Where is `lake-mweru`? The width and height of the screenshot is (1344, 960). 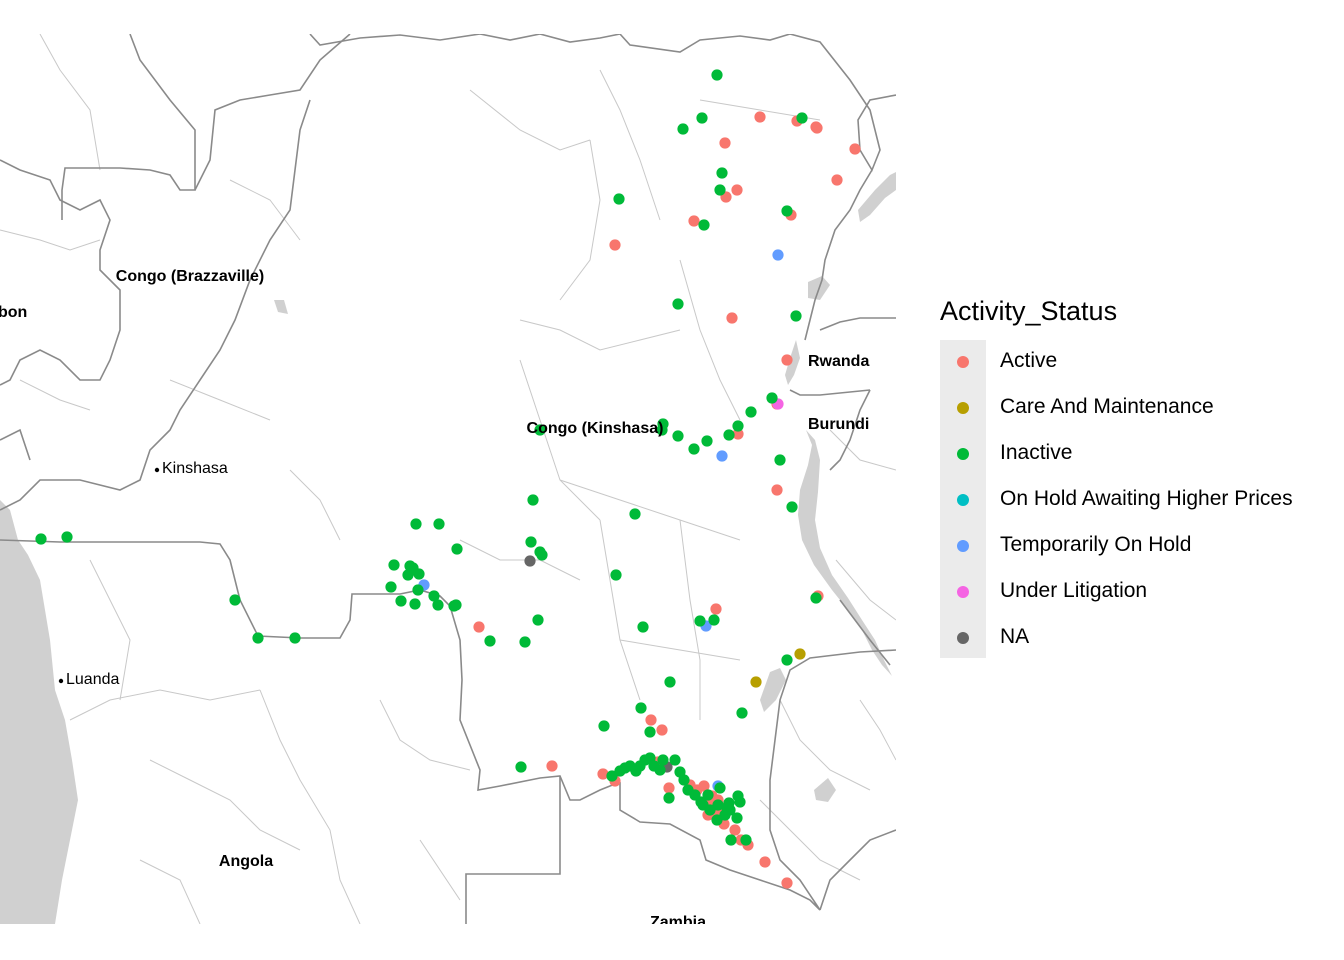 lake-mweru is located at coordinates (773, 690).